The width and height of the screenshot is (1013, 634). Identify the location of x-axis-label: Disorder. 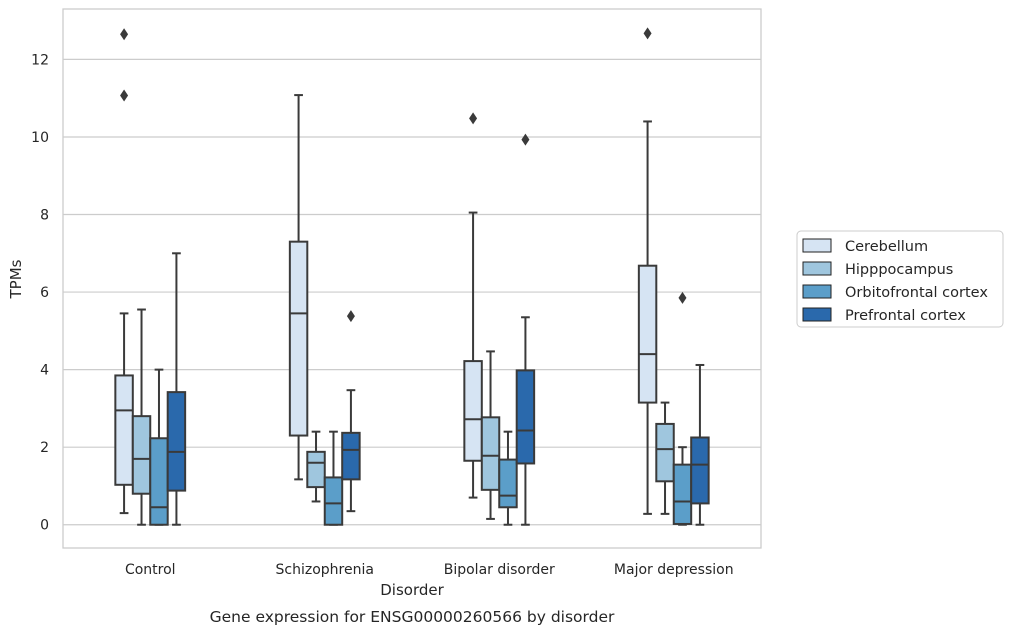
(412, 590).